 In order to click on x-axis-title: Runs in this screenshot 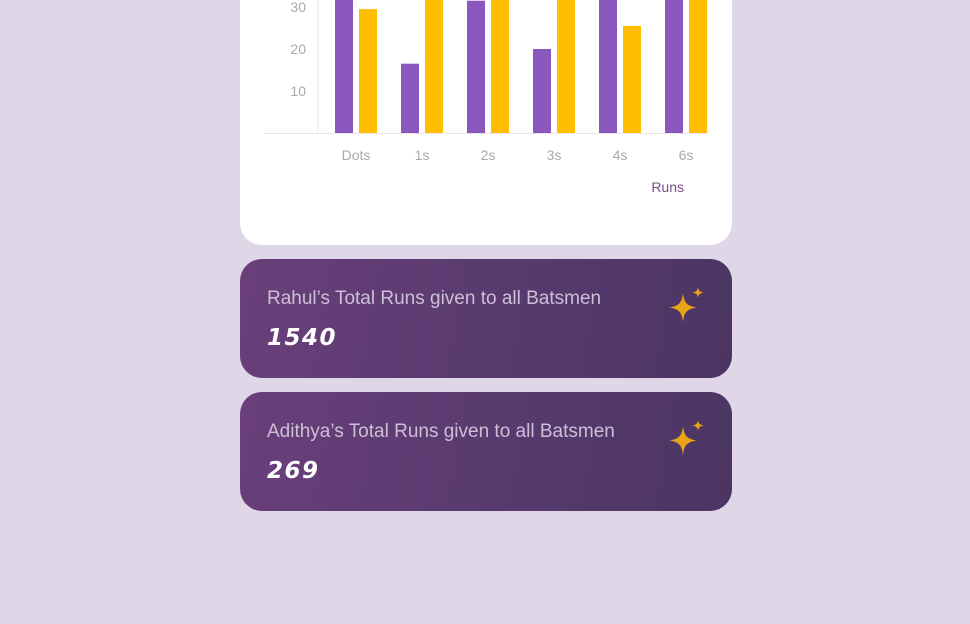, I will do `click(667, 187)`.